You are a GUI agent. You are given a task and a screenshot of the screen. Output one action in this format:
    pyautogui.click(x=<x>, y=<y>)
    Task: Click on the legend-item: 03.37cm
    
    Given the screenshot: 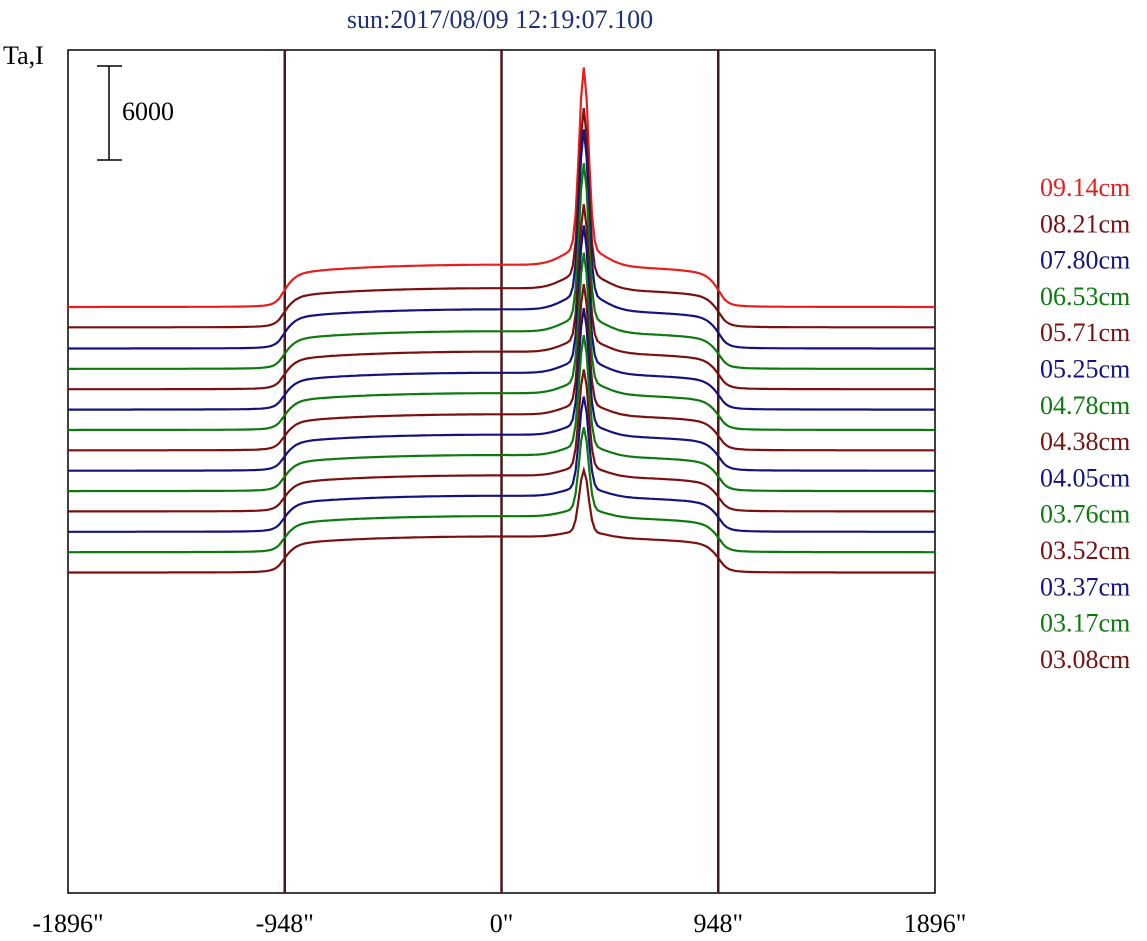 What is the action you would take?
    pyautogui.click(x=1085, y=586)
    